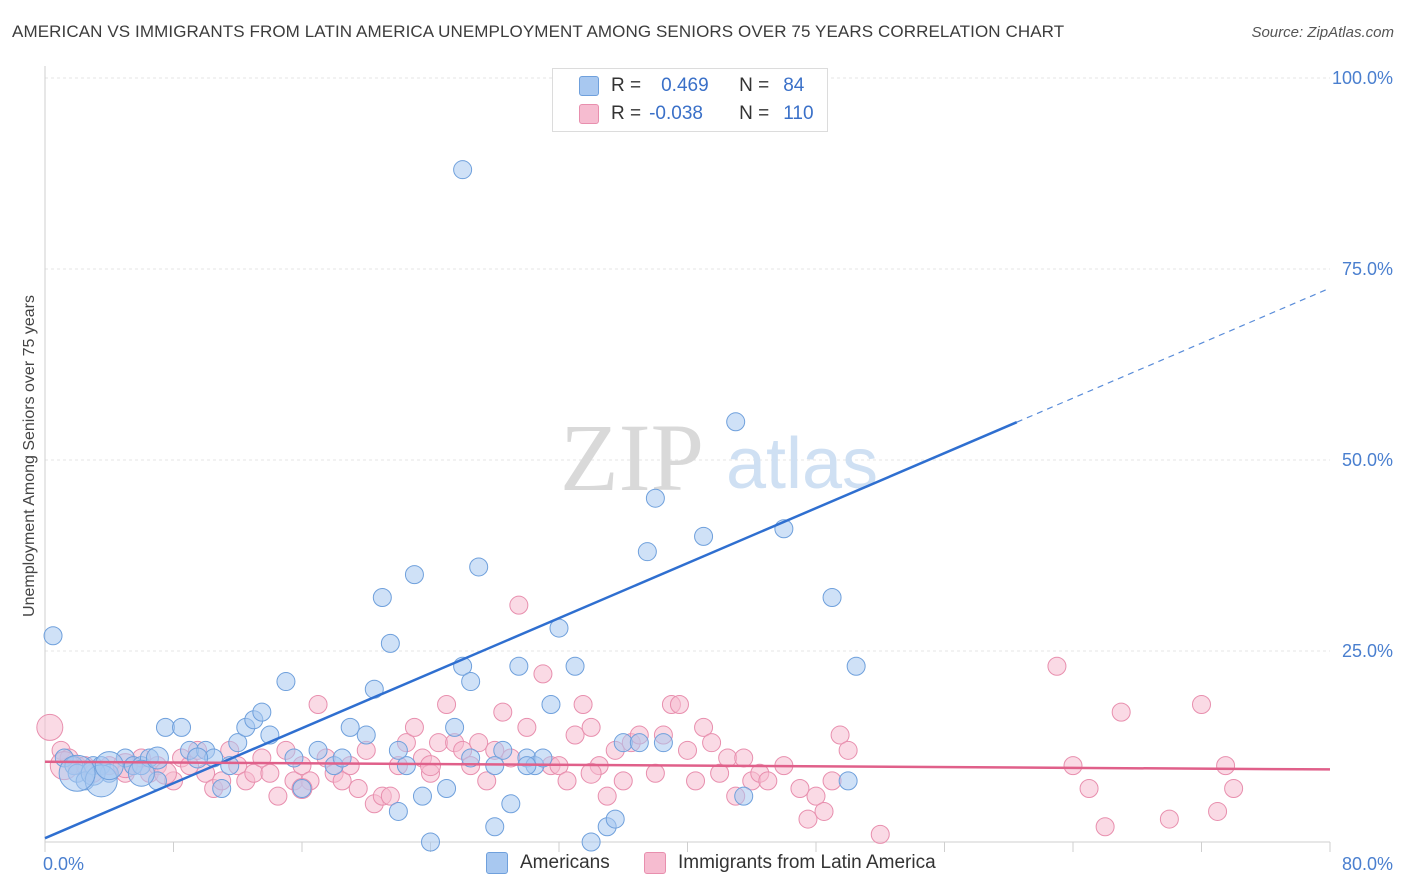 This screenshot has height=892, width=1406. Describe the element at coordinates (685, 85) in the screenshot. I see `americans-r-value: 0.469` at that location.